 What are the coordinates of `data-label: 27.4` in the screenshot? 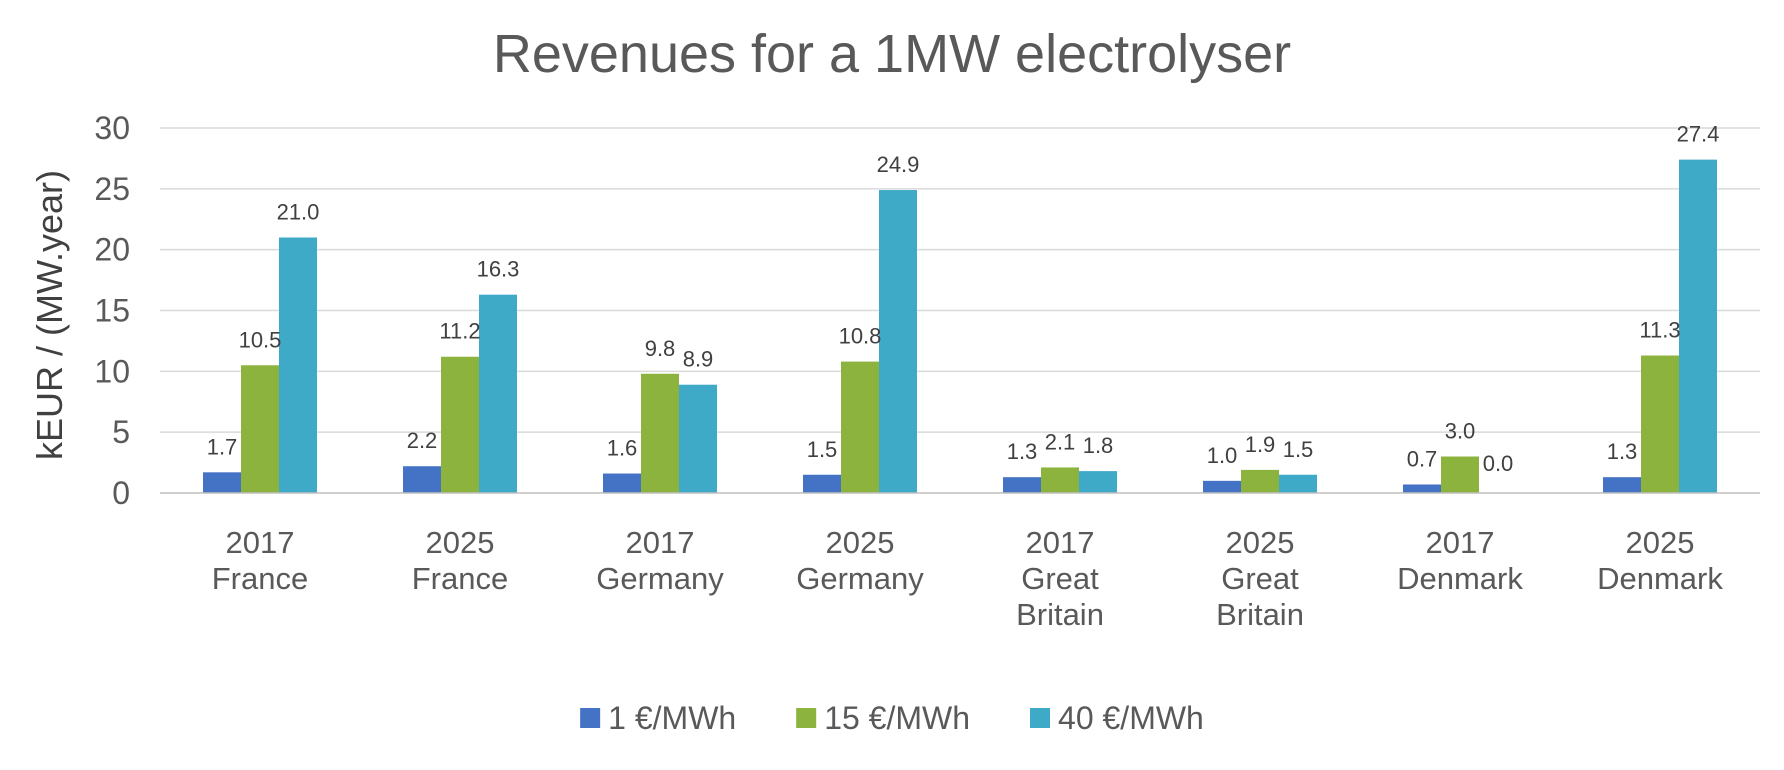 It's located at (1698, 134).